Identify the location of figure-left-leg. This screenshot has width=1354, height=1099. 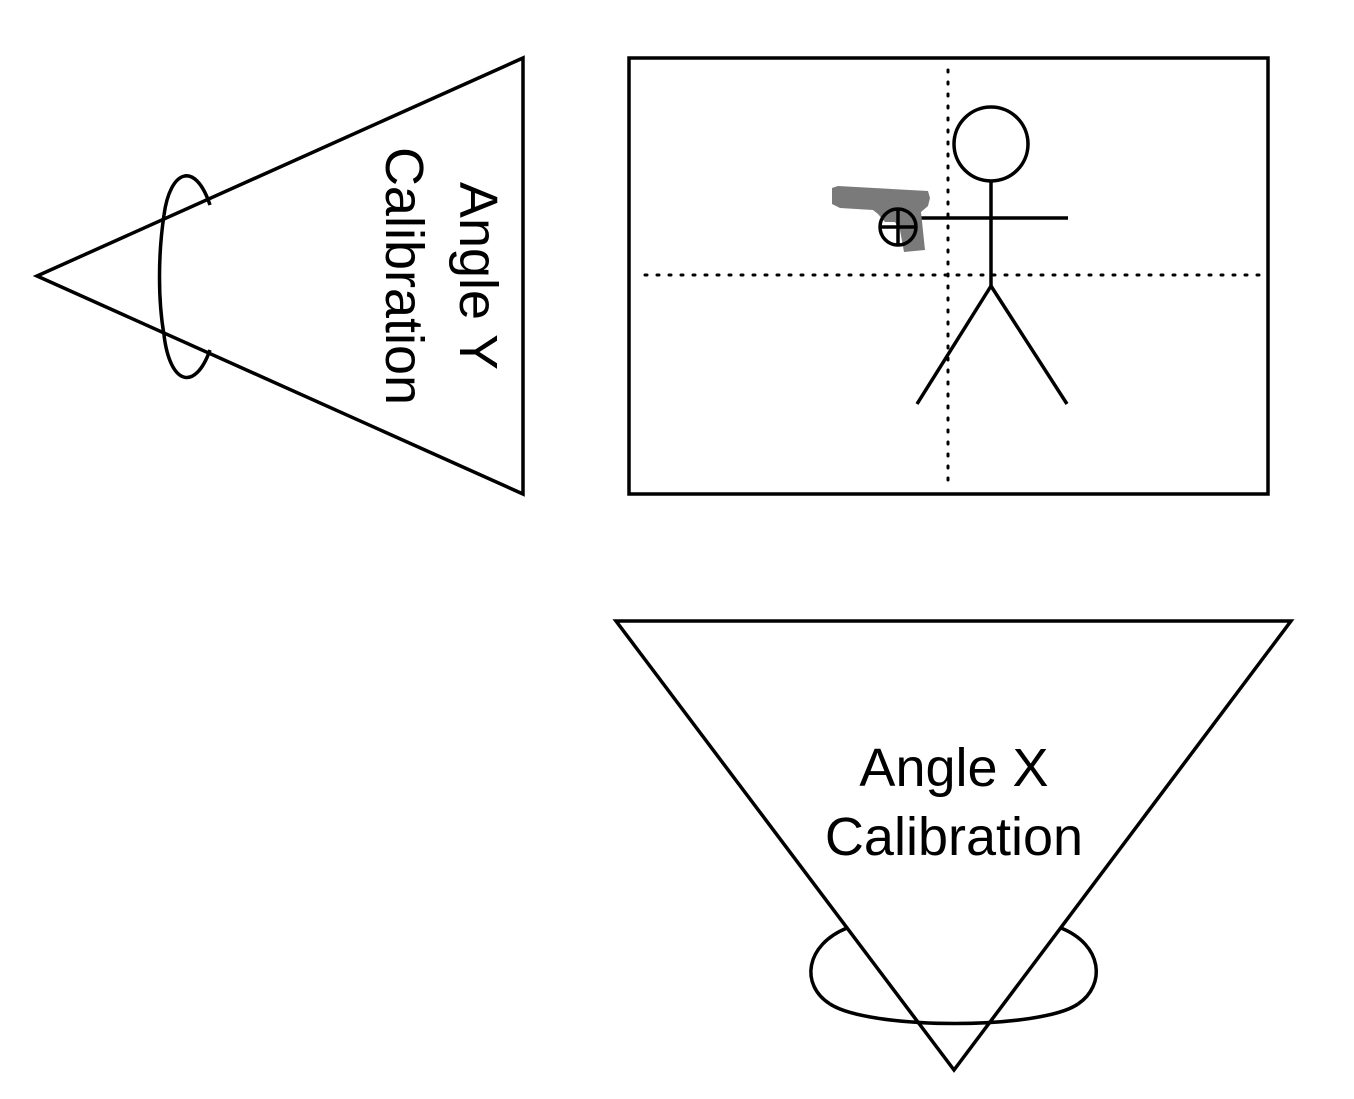
(954, 345).